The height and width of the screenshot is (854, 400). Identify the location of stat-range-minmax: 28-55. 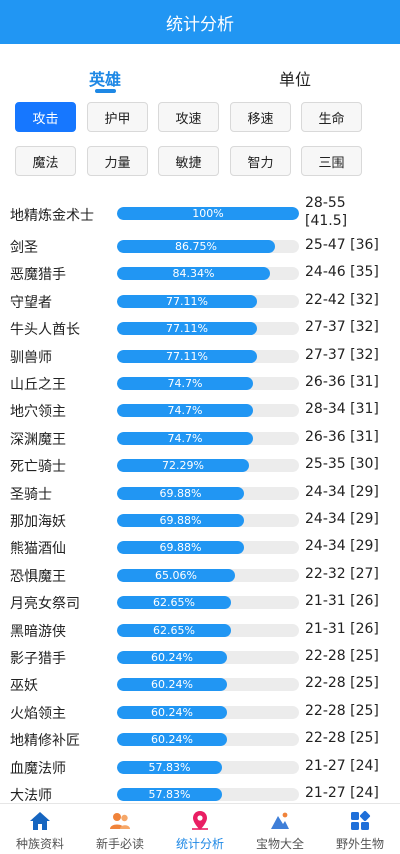
(325, 203).